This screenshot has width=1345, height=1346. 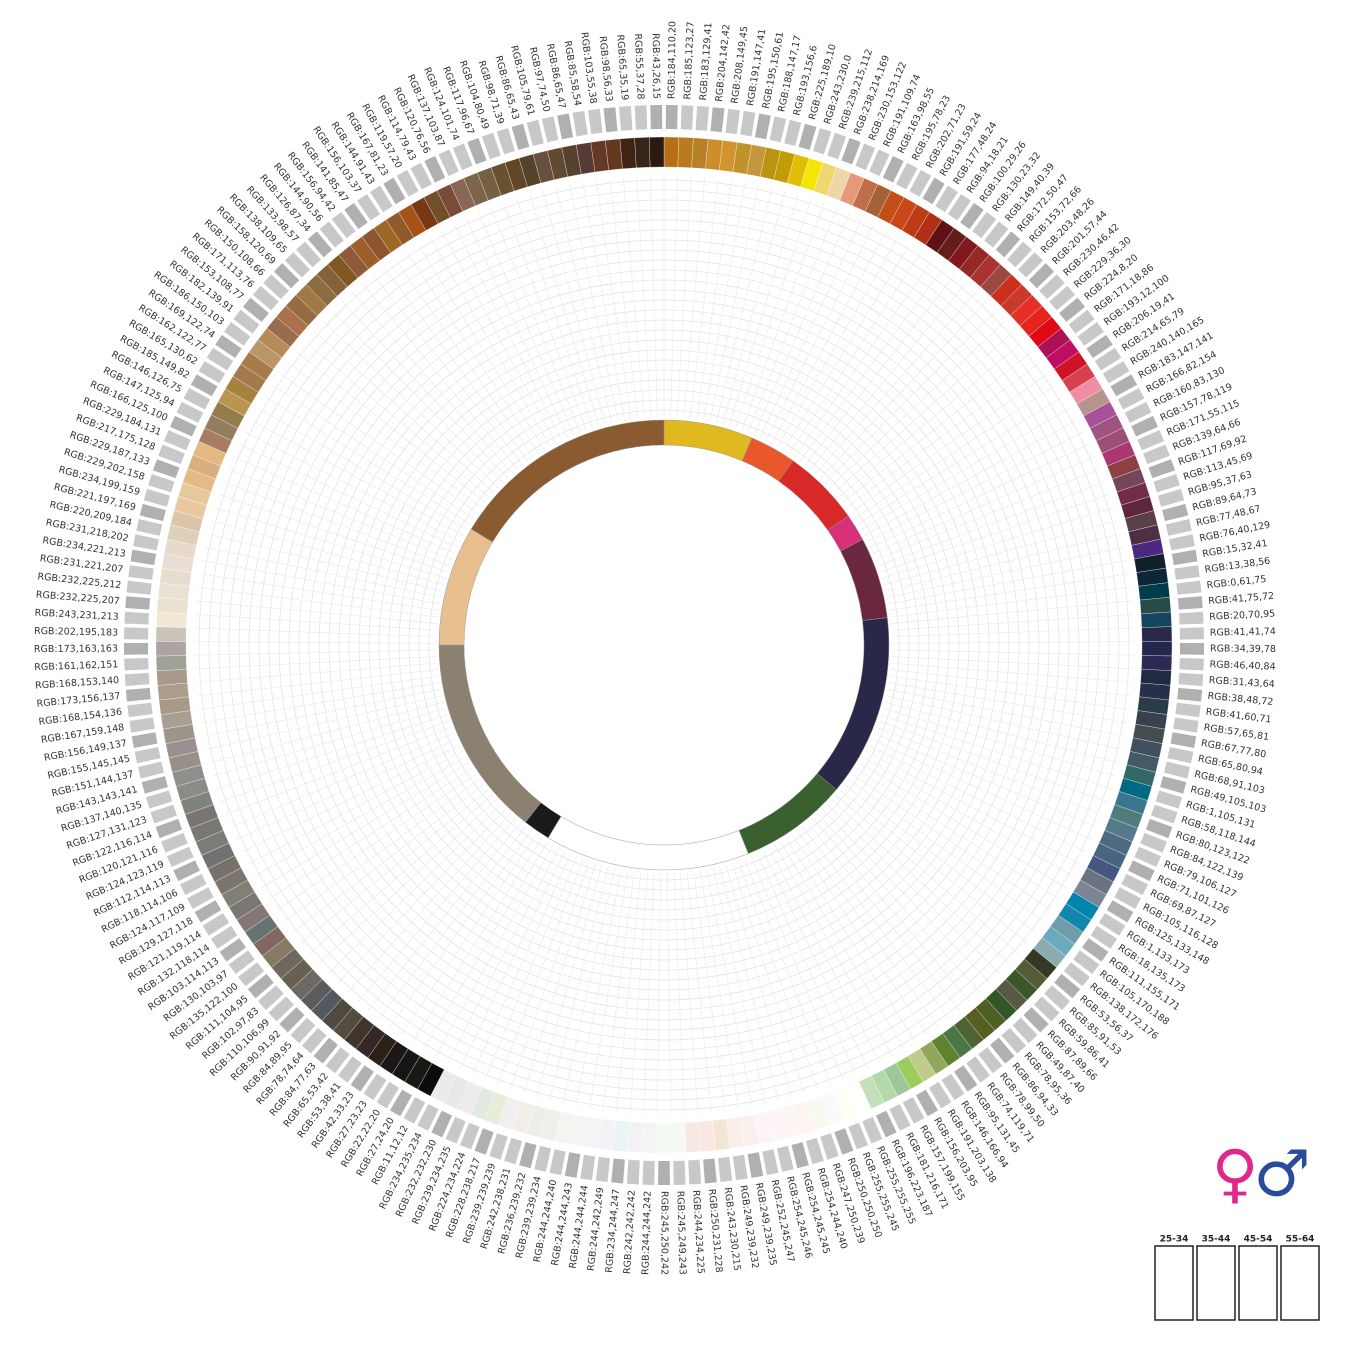 What do you see at coordinates (622, 67) in the screenshot?
I see `rgb-label: RGB:65,35,19` at bounding box center [622, 67].